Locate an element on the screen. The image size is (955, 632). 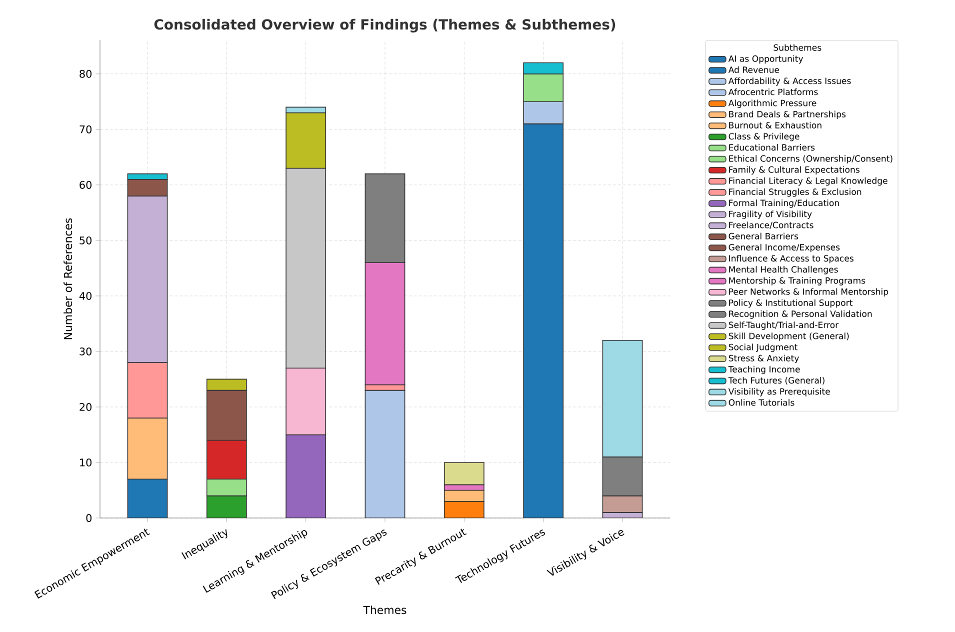
y-axis-title: Number of References is located at coordinates (68, 279).